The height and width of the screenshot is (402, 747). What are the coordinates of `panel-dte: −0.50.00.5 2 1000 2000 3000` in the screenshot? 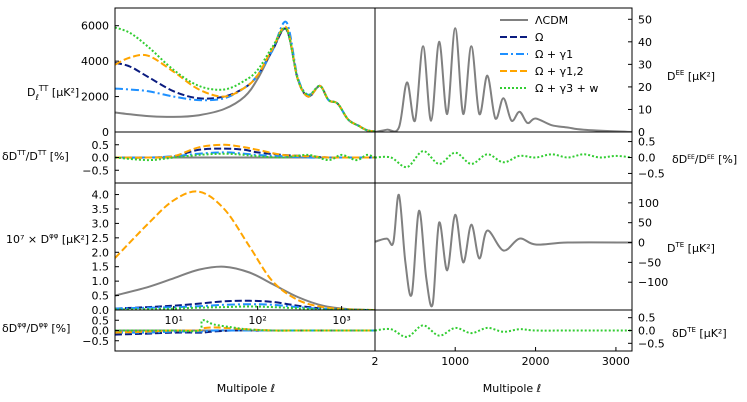 It's located at (518, 338).